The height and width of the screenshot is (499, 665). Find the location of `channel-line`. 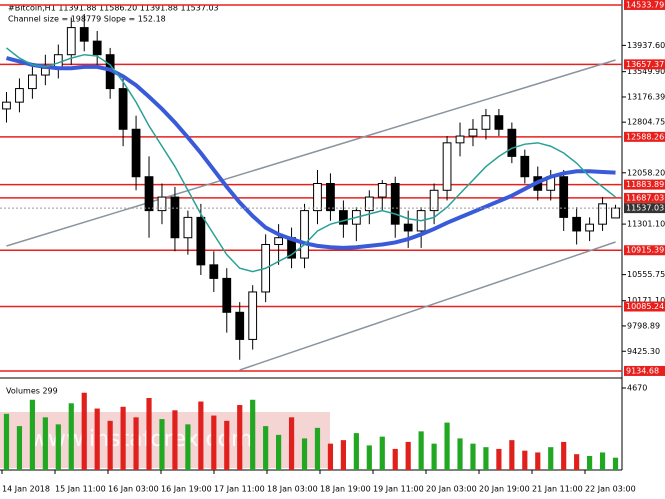

channel-line is located at coordinates (427, 306).